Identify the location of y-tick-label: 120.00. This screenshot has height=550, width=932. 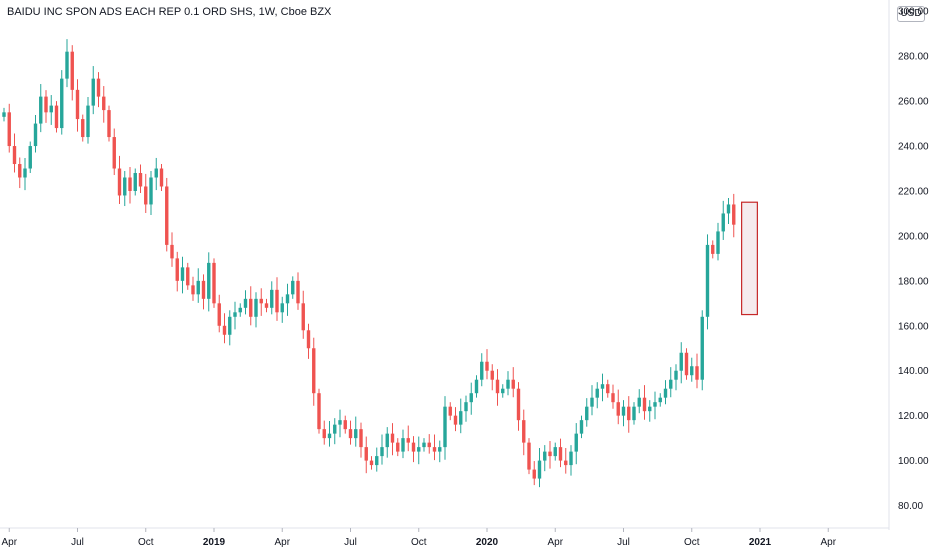
(913, 416).